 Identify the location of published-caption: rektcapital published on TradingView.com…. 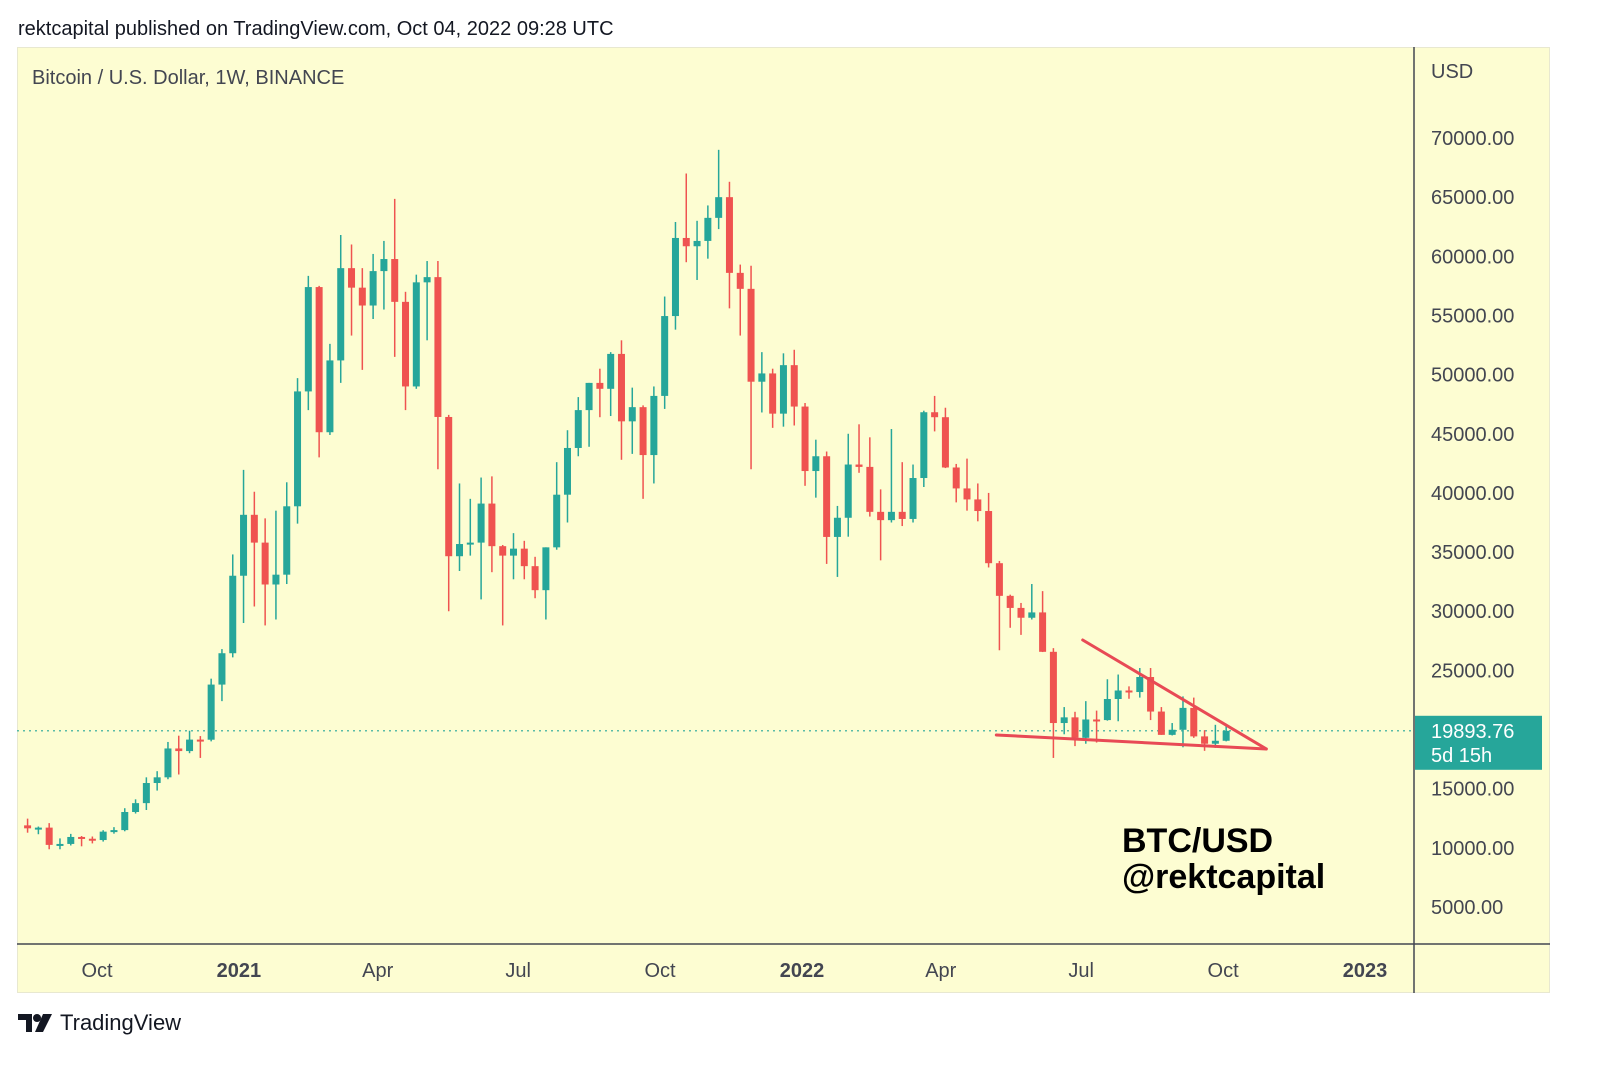
(316, 29).